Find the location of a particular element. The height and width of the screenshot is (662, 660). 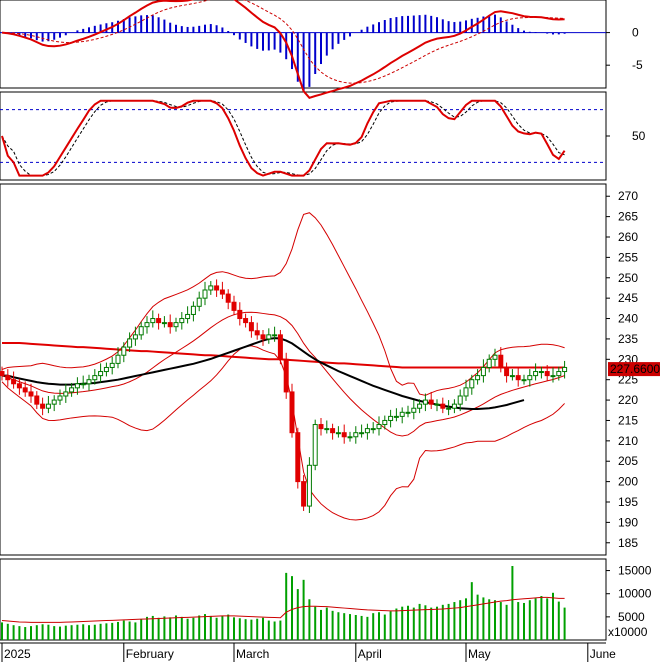

macd-tick-label: 0 is located at coordinates (635, 33).